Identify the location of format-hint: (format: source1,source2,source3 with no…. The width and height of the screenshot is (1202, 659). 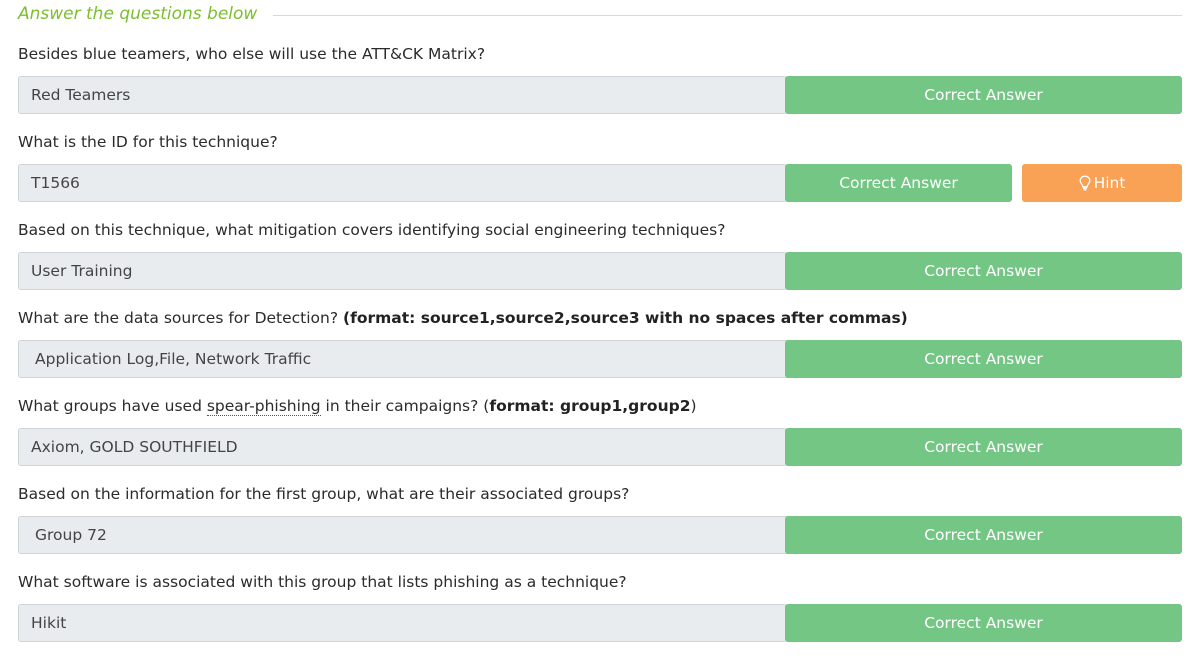
(625, 318).